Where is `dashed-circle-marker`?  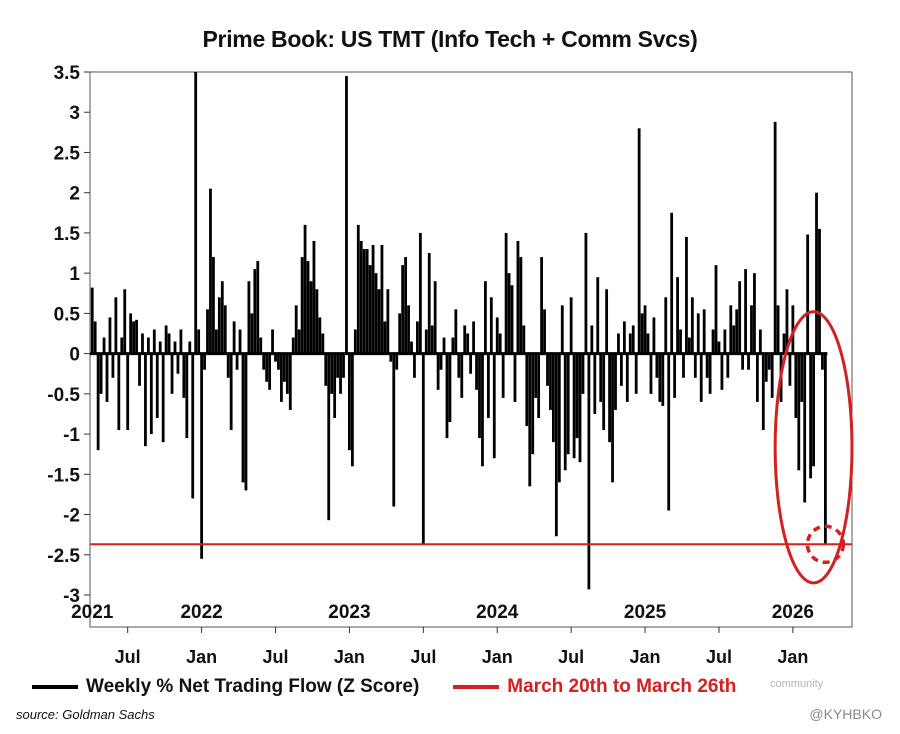
dashed-circle-marker is located at coordinates (825, 544).